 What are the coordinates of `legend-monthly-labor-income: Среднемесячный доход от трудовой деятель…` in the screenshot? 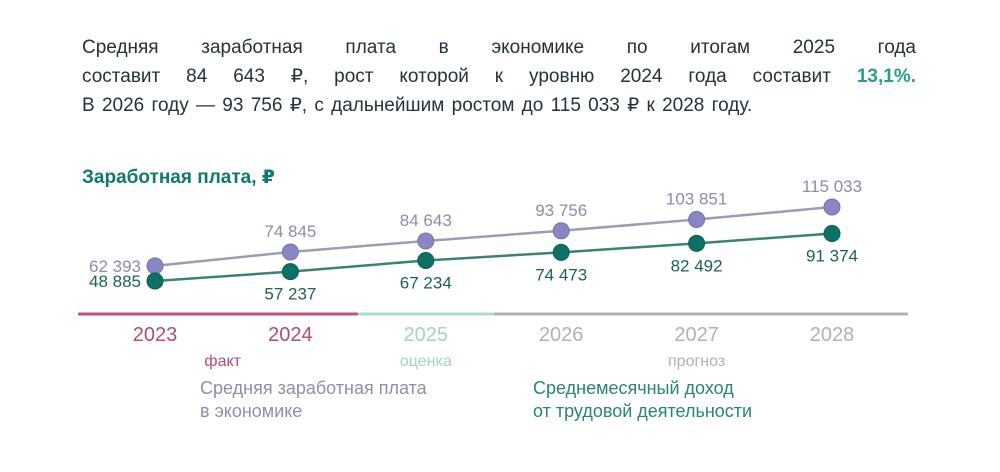 It's located at (642, 400).